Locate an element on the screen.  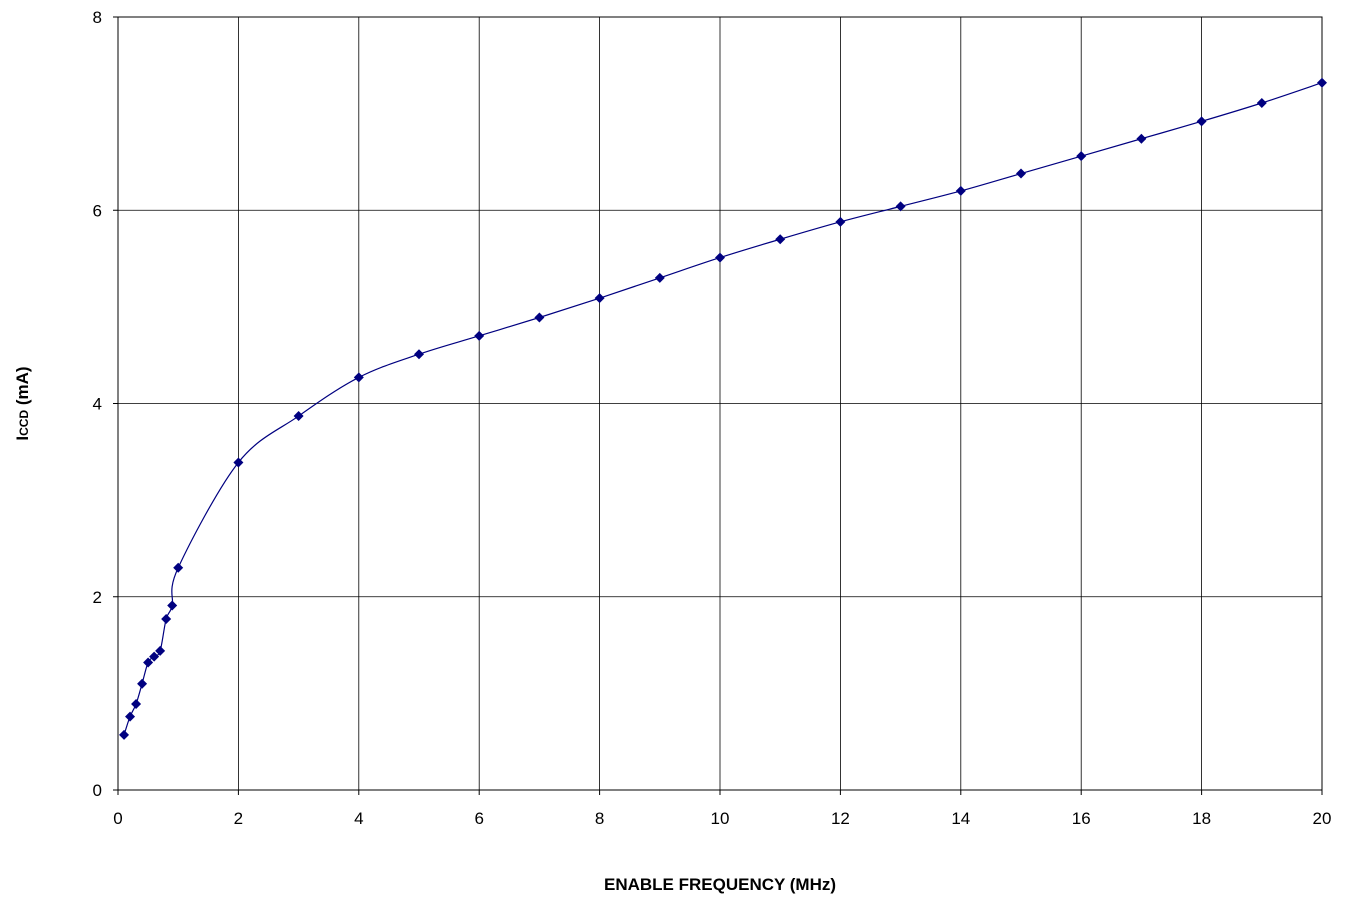
x-tick-labels: 0 2 4 6 8 10 12 14 16 18 20 is located at coordinates (722, 809).